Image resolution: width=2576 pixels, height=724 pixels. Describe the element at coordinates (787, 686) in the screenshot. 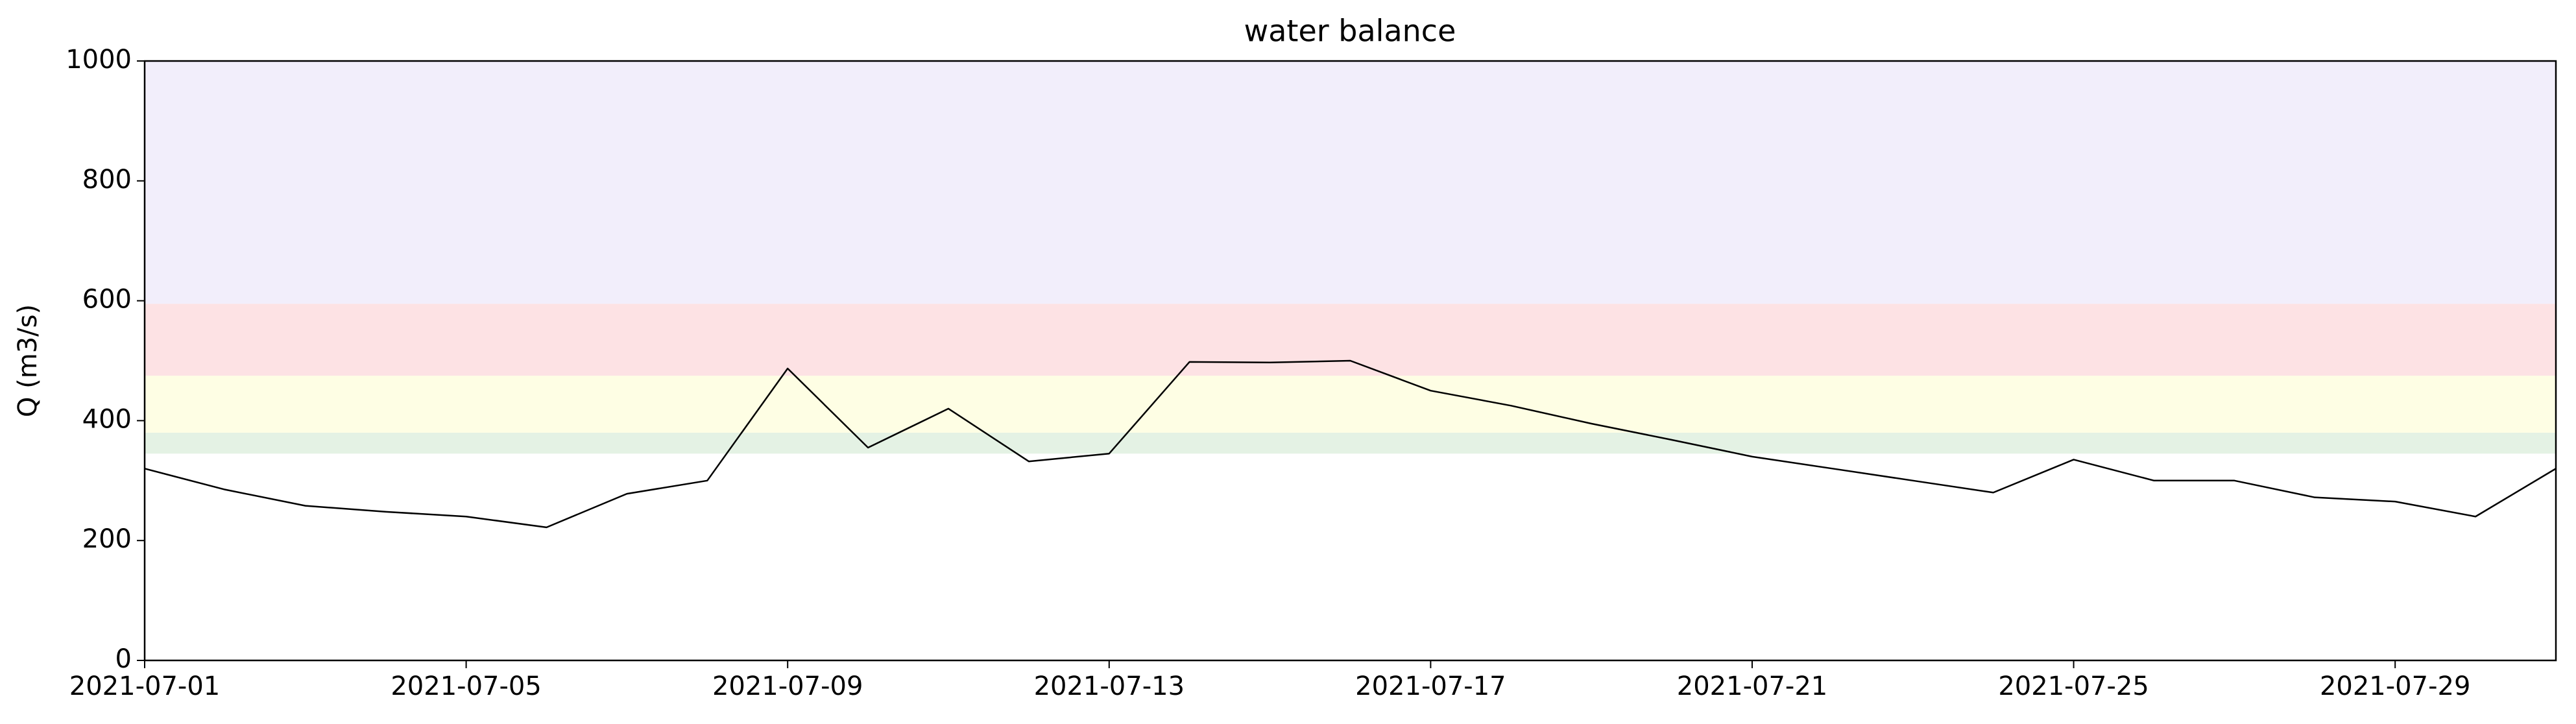

I see `x-tick-label: 2021-07-09` at that location.